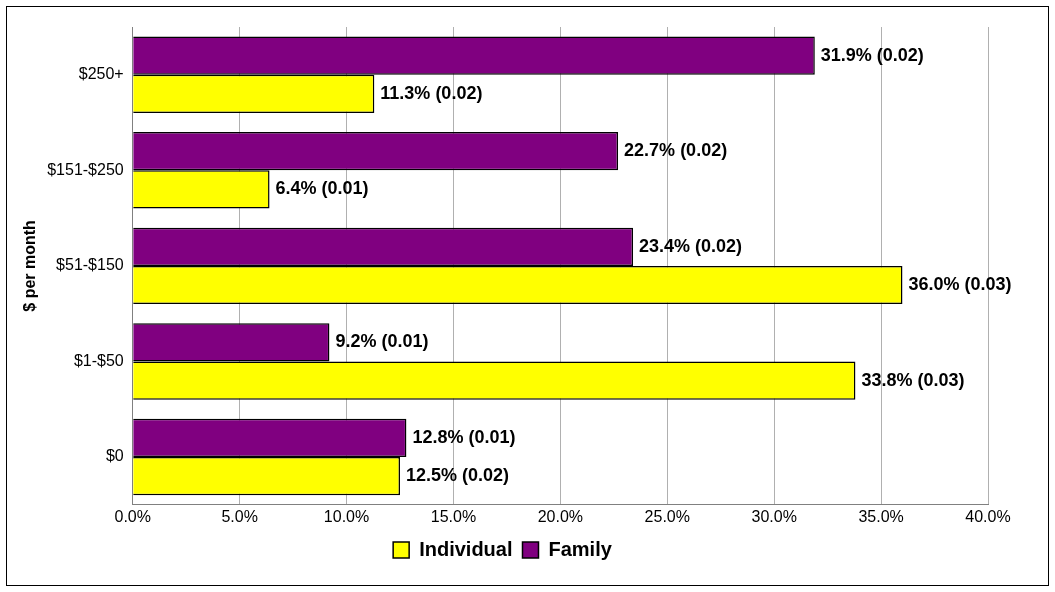 This screenshot has width=1055, height=592. What do you see at coordinates (988, 516) in the screenshot?
I see `x-tick-label: 40.0%` at bounding box center [988, 516].